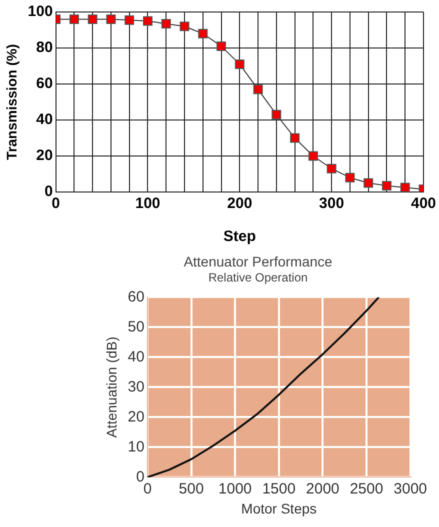 This screenshot has width=439, height=527. What do you see at coordinates (239, 237) in the screenshot?
I see `x-axis-title: Step` at bounding box center [239, 237].